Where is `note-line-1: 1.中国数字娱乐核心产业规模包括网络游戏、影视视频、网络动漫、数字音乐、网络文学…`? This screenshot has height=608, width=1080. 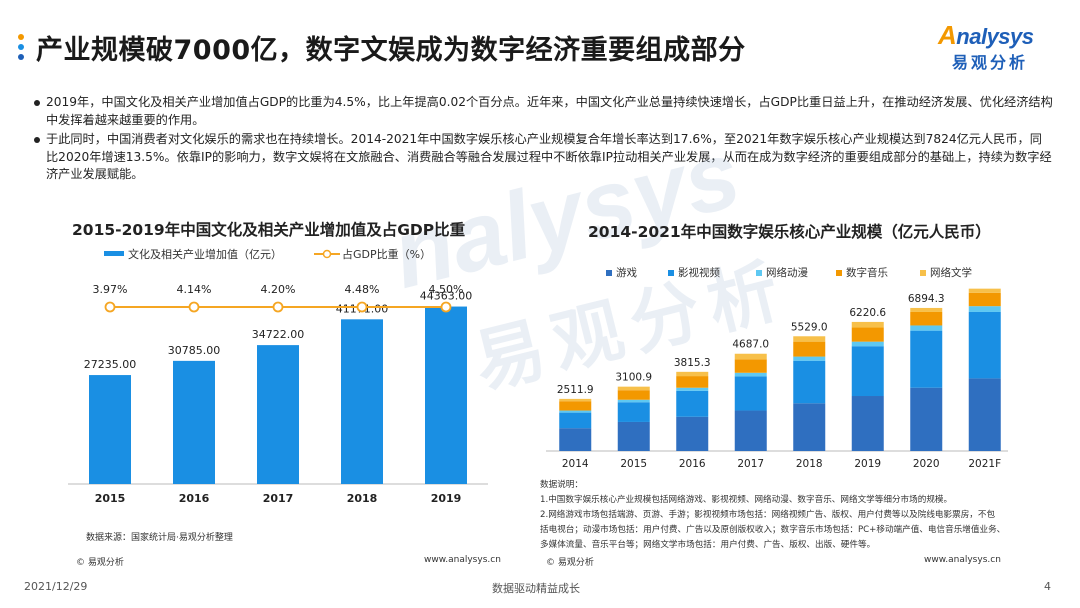 note-line-1: 1.中国数字娱乐核心产业规模包括网络游戏、影视视频、网络动漫、数字音乐、网络文学… is located at coordinates (746, 500).